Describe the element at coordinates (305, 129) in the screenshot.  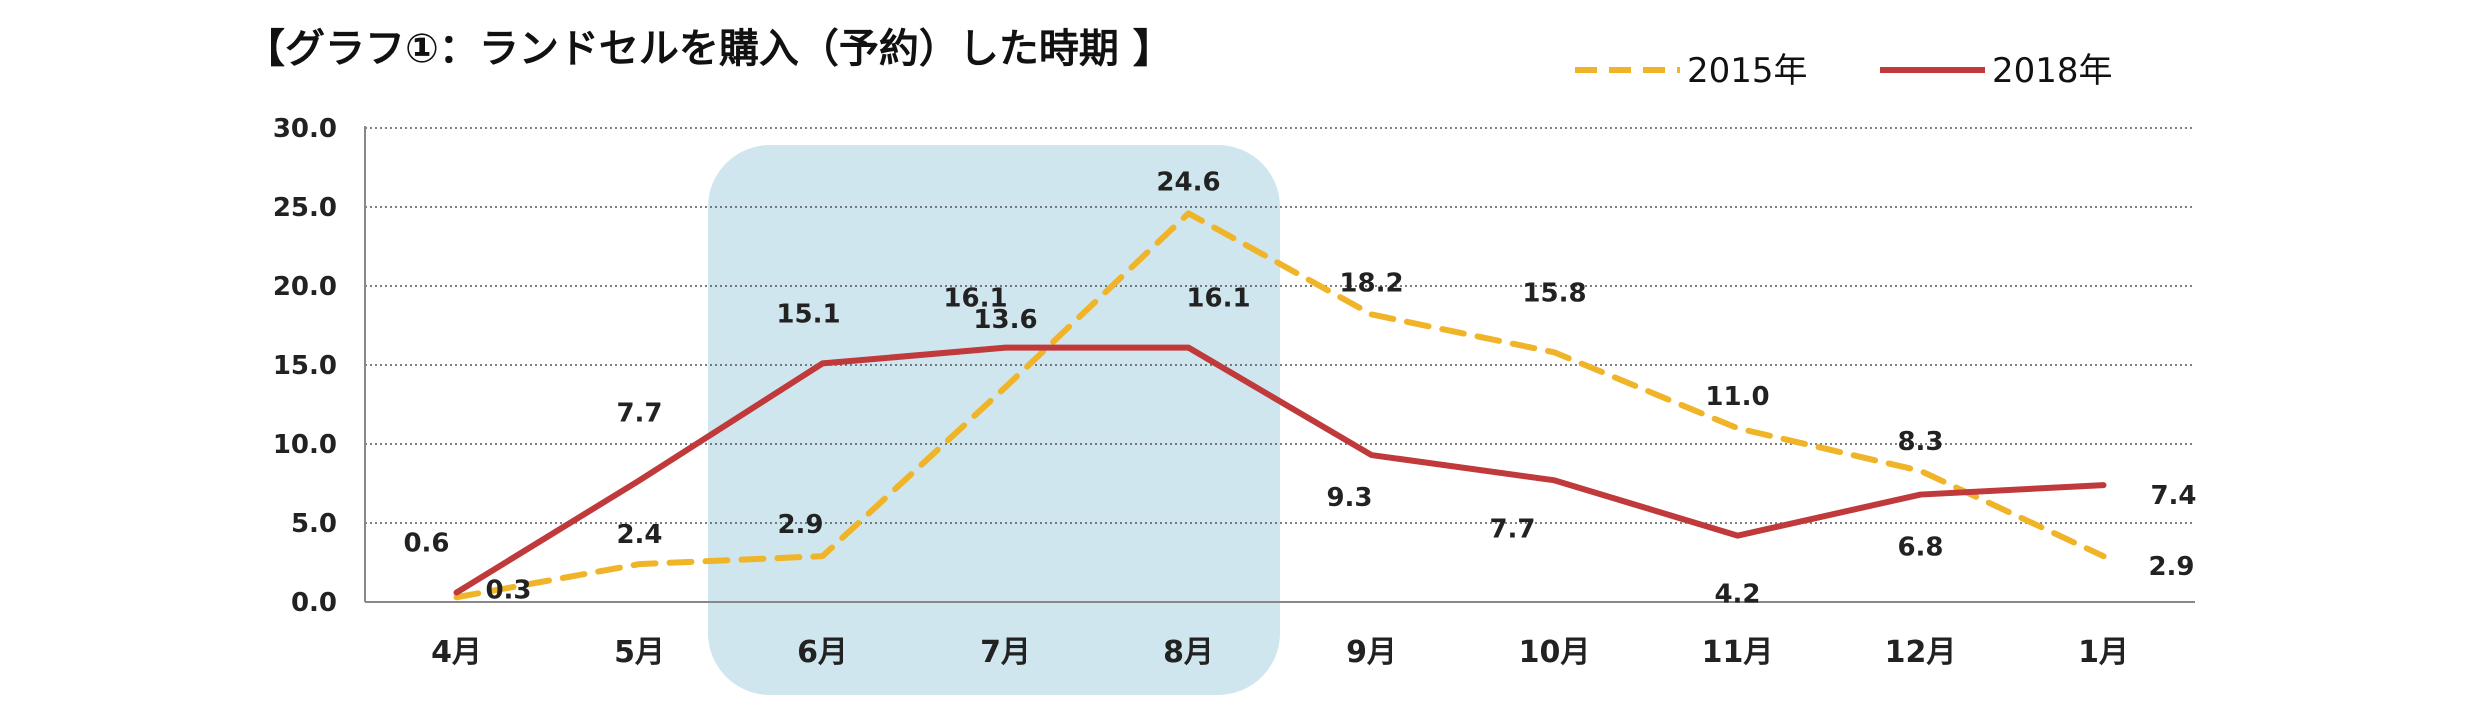
I see `y-tick-label: 30.0` at that location.